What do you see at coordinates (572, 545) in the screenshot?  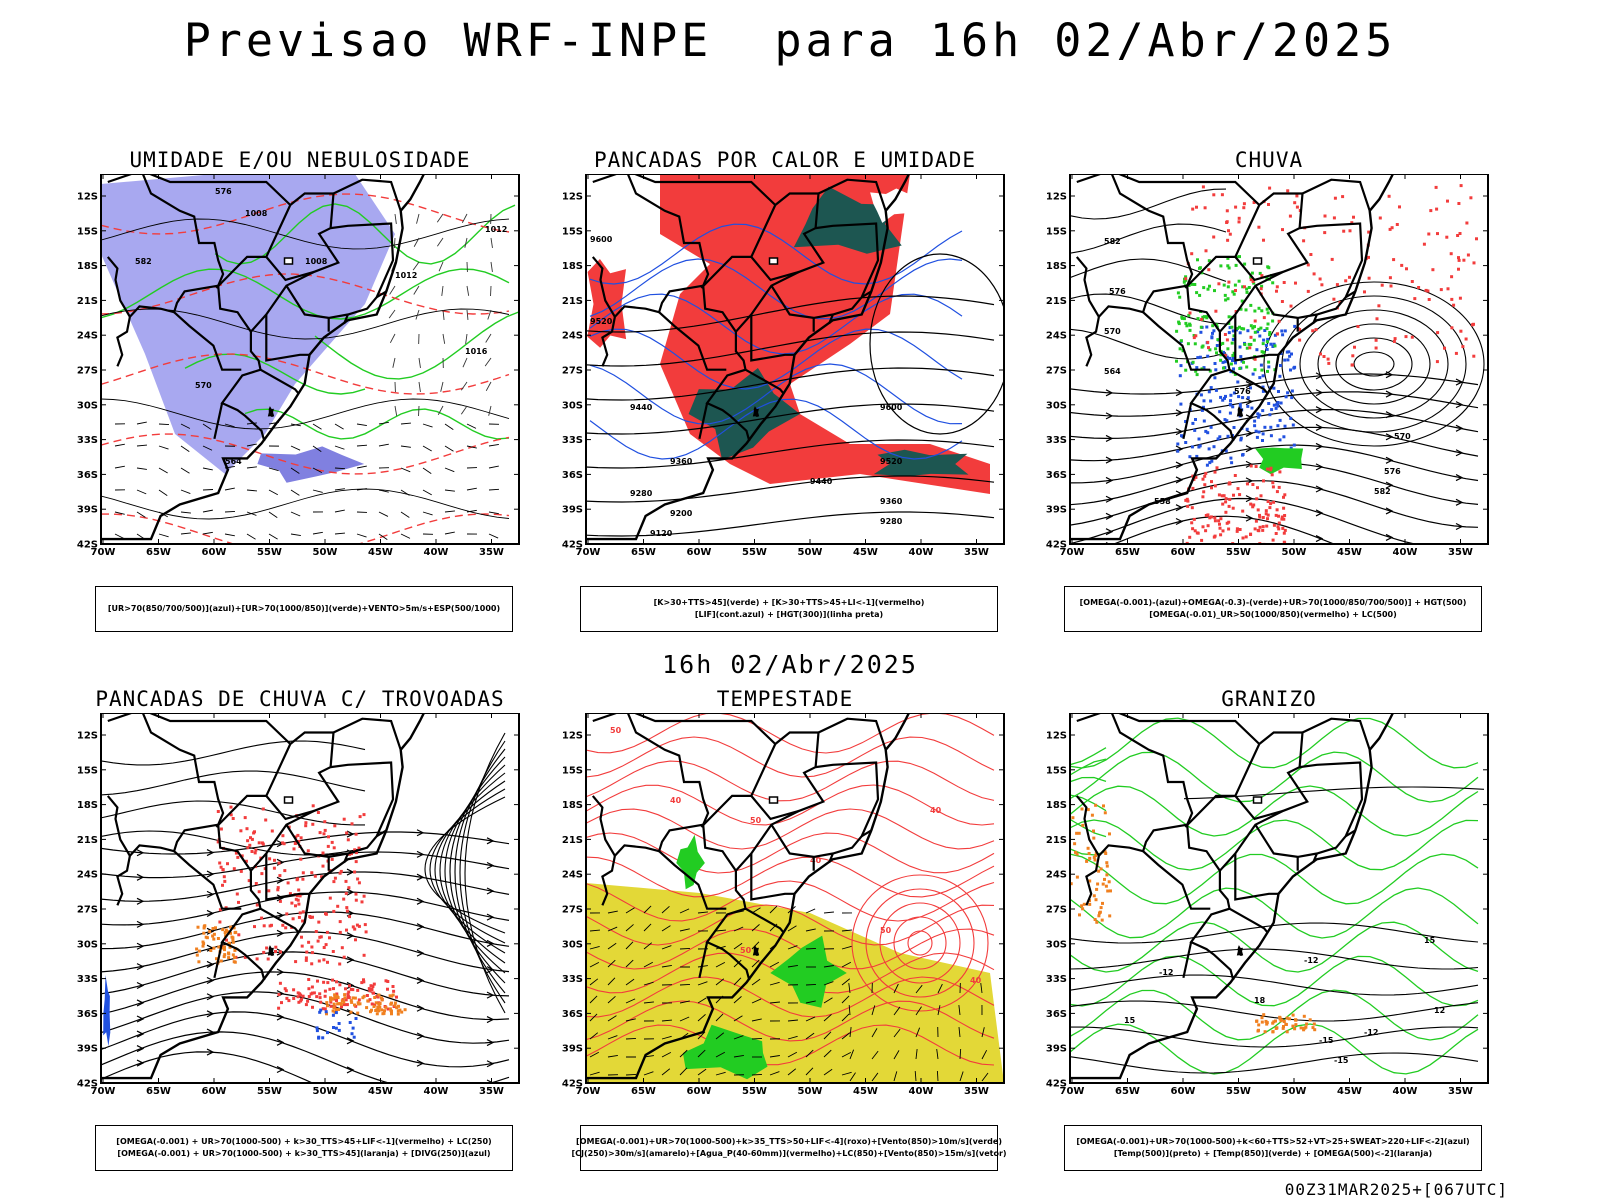 I see `lat-label: 42S` at bounding box center [572, 545].